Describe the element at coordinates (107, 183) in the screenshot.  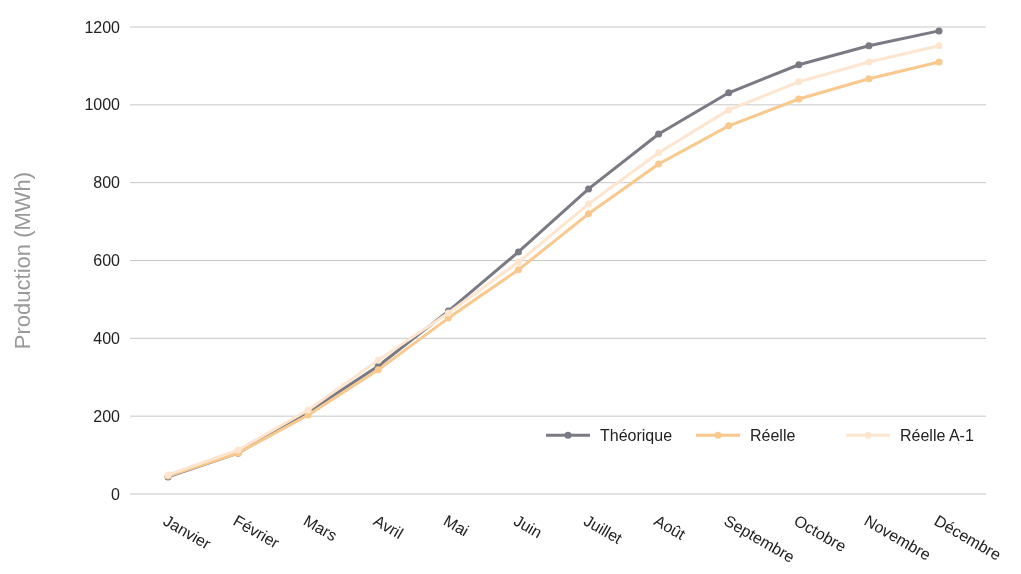
I see `y-tick-label: 800` at that location.